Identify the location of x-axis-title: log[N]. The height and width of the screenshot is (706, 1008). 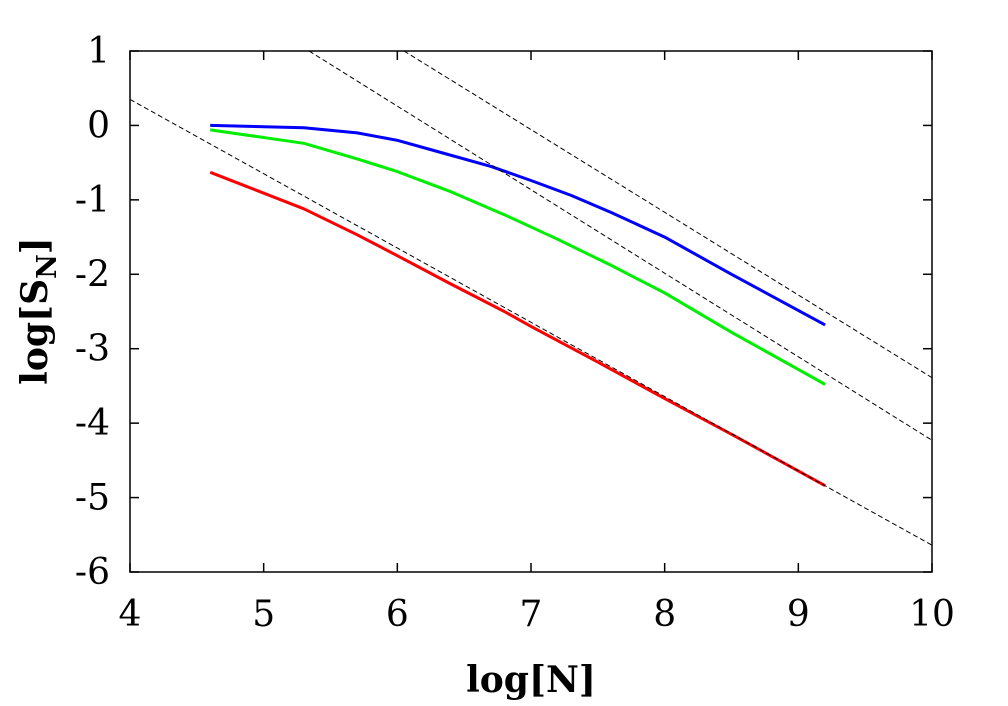
(531, 680).